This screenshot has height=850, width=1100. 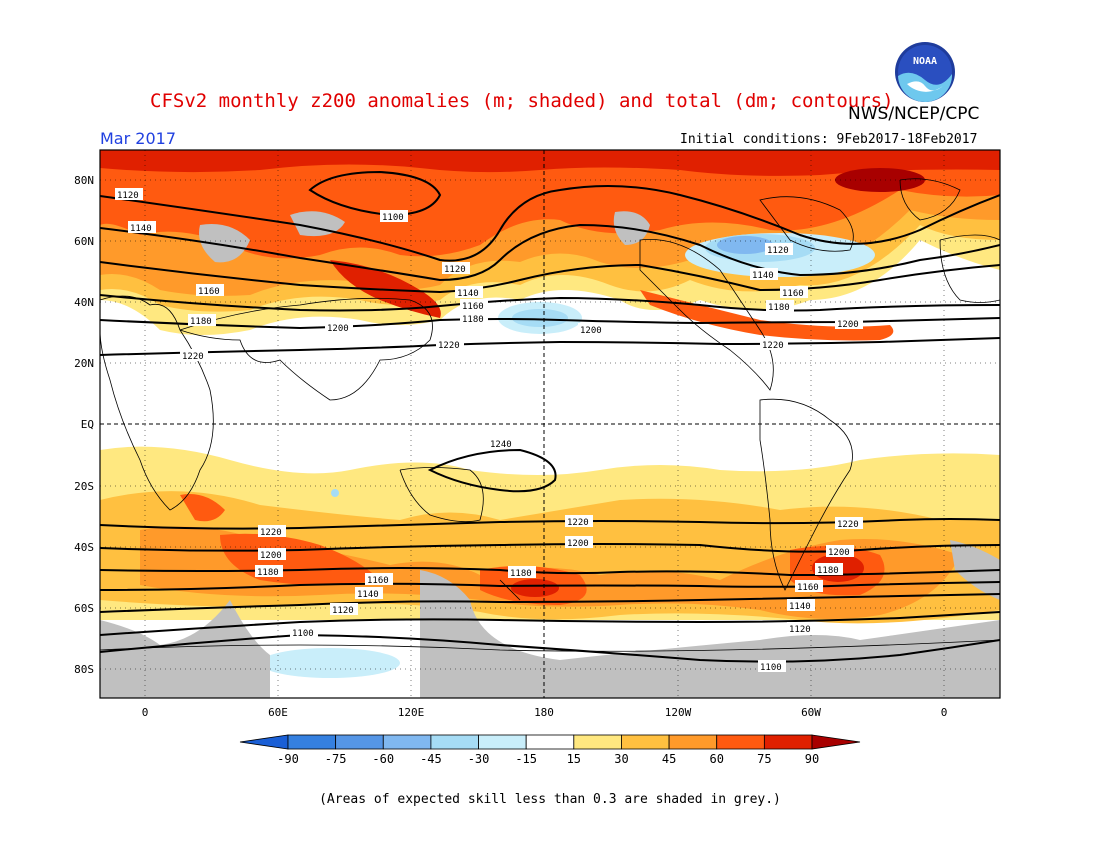 I want to click on colorbar-label: -60, so click(x=383, y=759).